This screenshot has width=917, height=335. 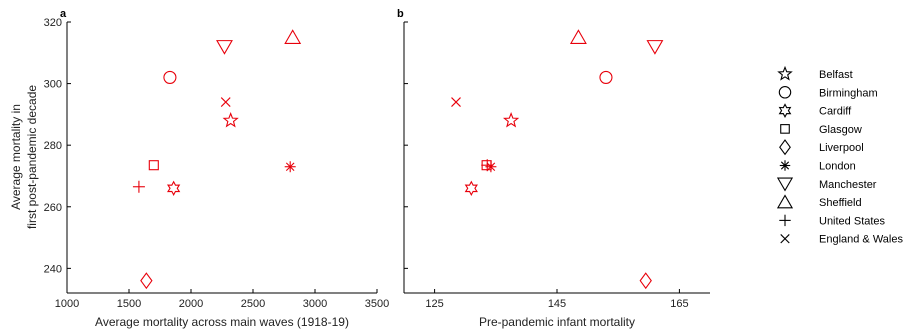 I want to click on legend-item-liverpool: Liverpool, so click(x=821, y=147).